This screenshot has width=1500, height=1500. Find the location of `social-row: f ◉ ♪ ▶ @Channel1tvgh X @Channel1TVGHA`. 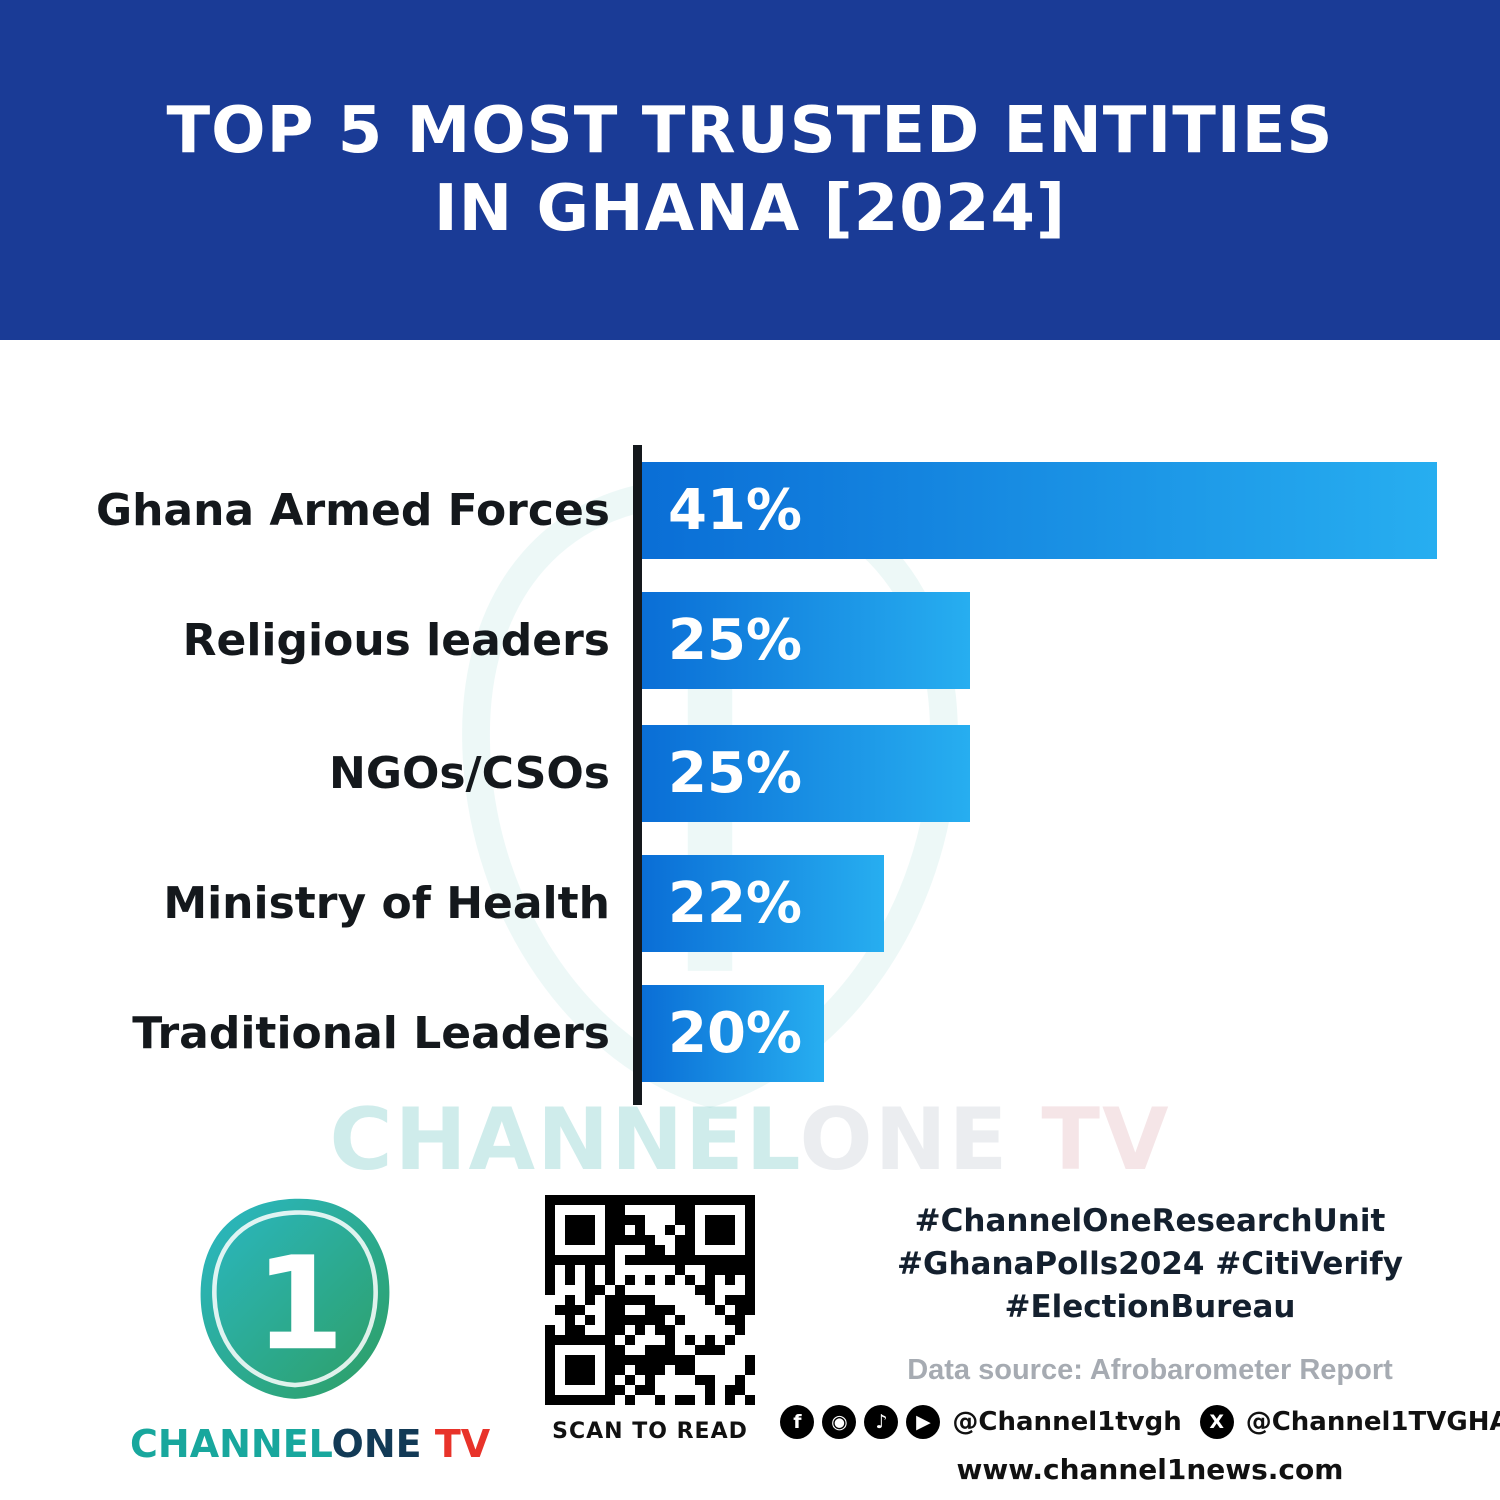

social-row: f ◉ ♪ ▶ @Channel1tvgh X @Channel1TVGHA is located at coordinates (1140, 1422).